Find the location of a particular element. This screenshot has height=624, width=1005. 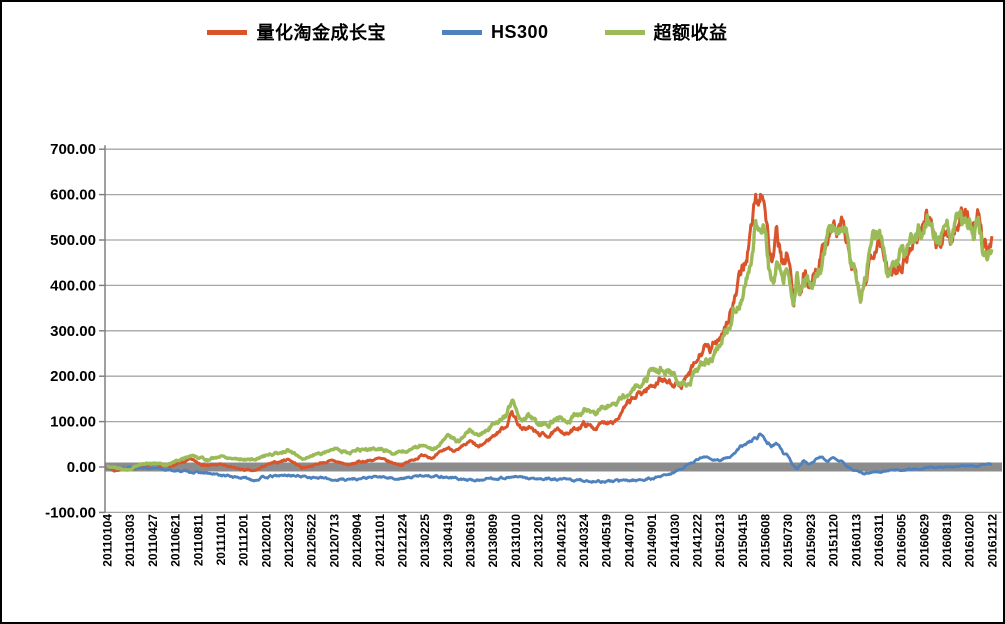

svg-text: 20161212 is located at coordinates (992, 541).